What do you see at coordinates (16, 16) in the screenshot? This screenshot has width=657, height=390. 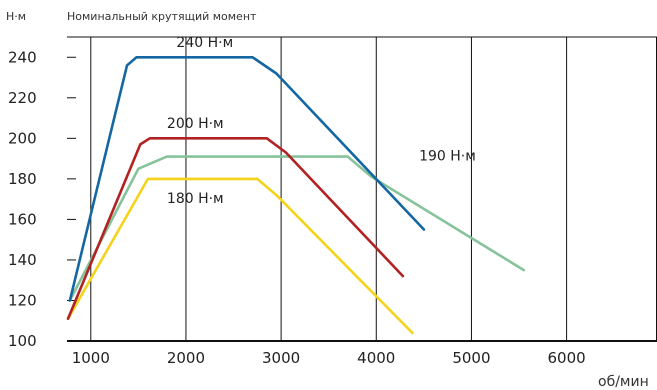 I see `y-unit-label: Н·м` at bounding box center [16, 16].